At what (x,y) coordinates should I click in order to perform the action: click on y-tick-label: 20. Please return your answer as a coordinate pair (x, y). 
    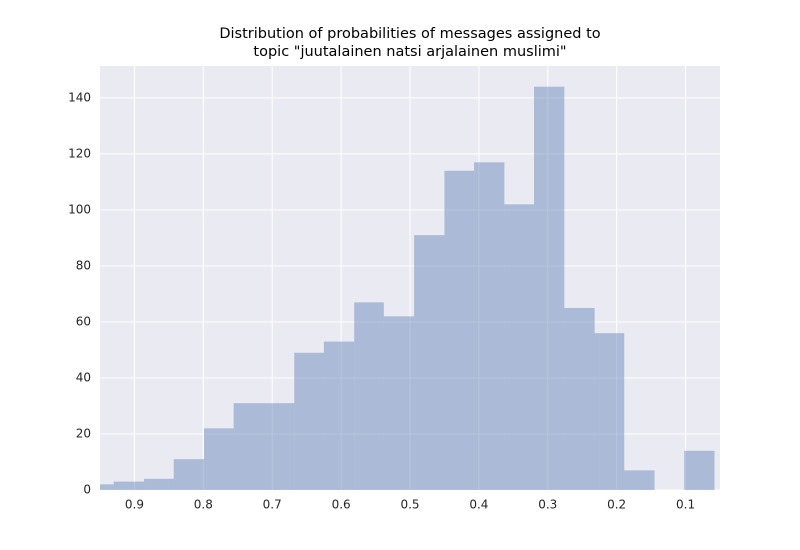
    Looking at the image, I should click on (83, 433).